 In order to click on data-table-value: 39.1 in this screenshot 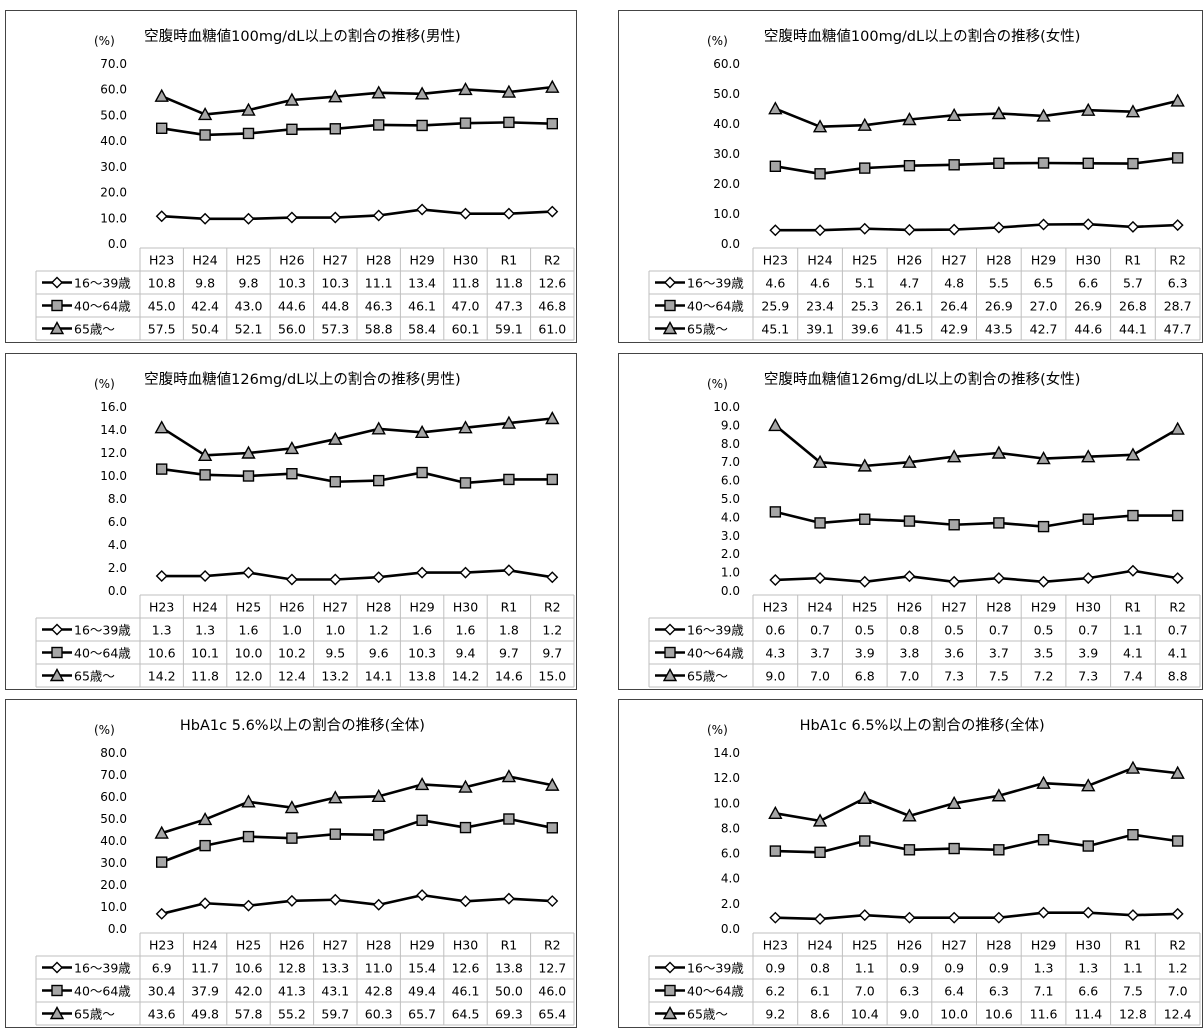, I will do `click(820, 329)`.